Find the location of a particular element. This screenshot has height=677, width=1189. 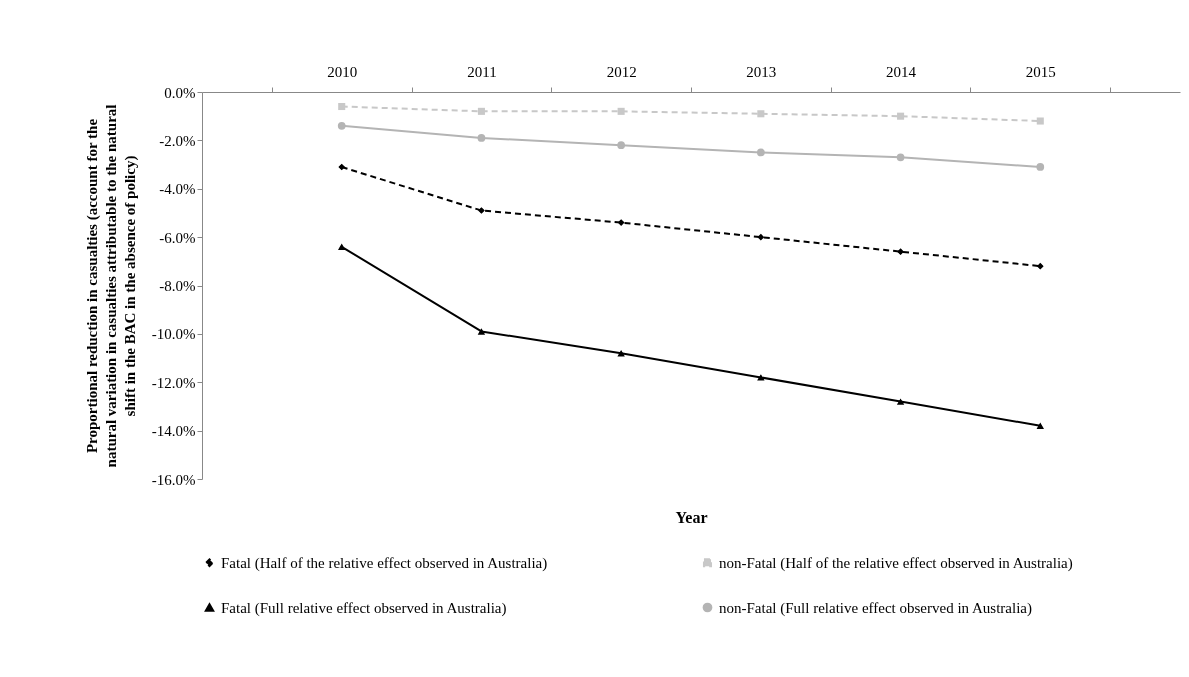

y-axis-title: Proportional reduction in casualties (account for the natural variation in casualties attributable to the natural shift in the BAC in the absence of policy) is located at coordinates (111, 286).